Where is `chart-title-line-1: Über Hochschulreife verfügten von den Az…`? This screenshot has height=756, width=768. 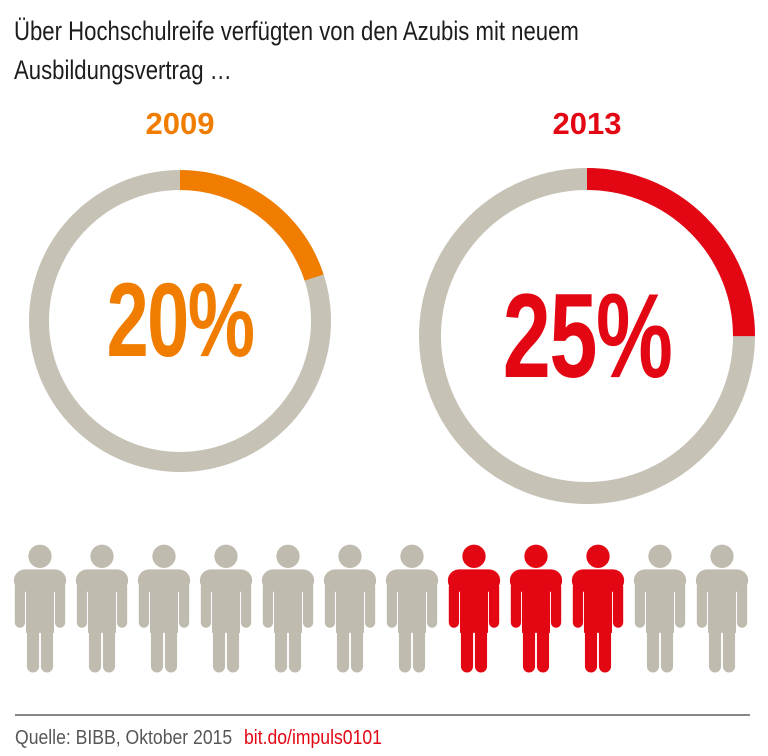 chart-title-line-1: Über Hochschulreife verfügten von den Az… is located at coordinates (296, 31).